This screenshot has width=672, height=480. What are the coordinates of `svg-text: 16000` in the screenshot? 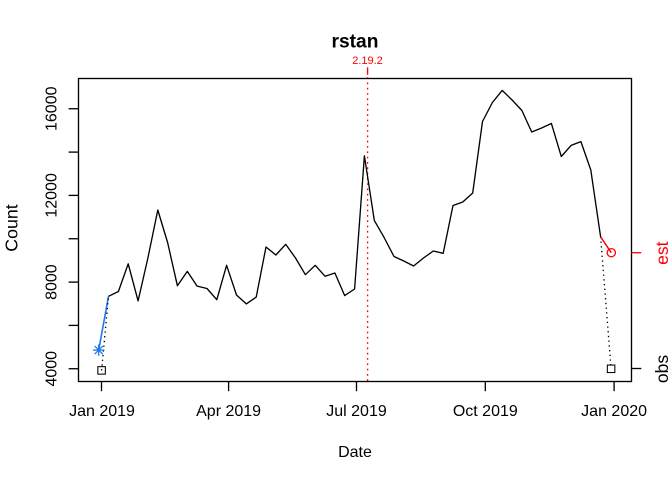 It's located at (52, 108).